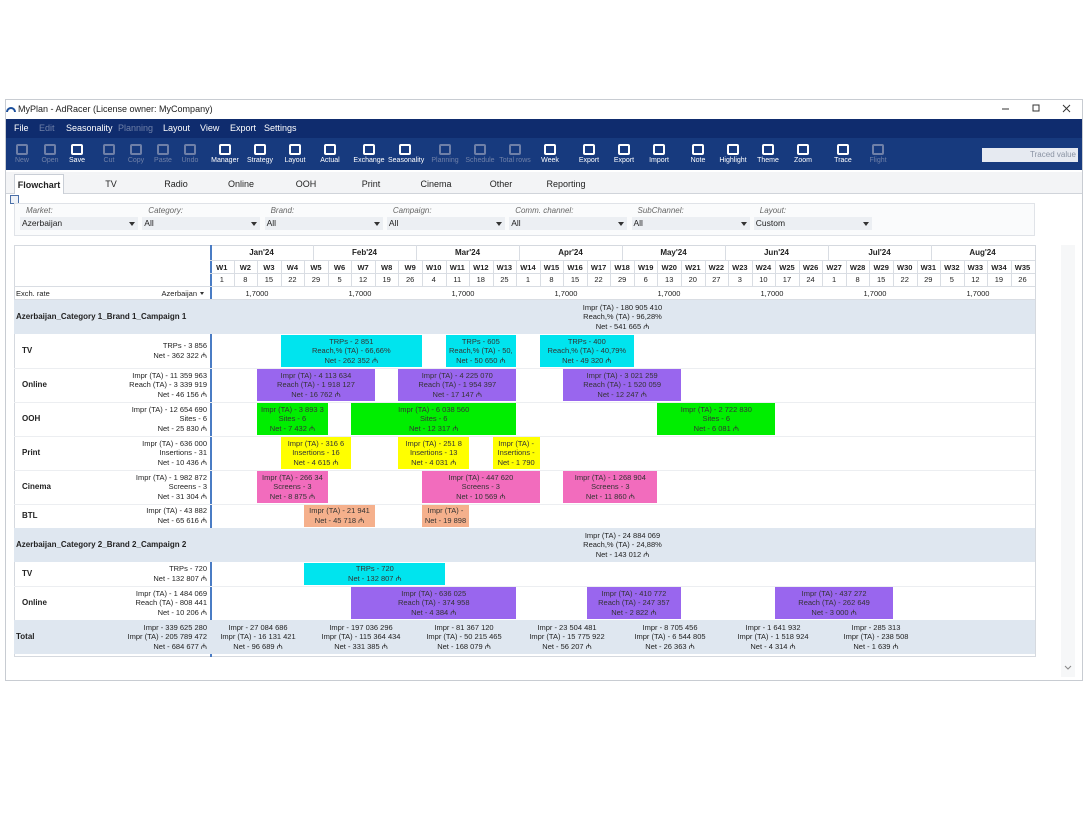 The height and width of the screenshot is (816, 1088). Describe the element at coordinates (369, 154) in the screenshot. I see `toolbar-button: Exchange` at that location.